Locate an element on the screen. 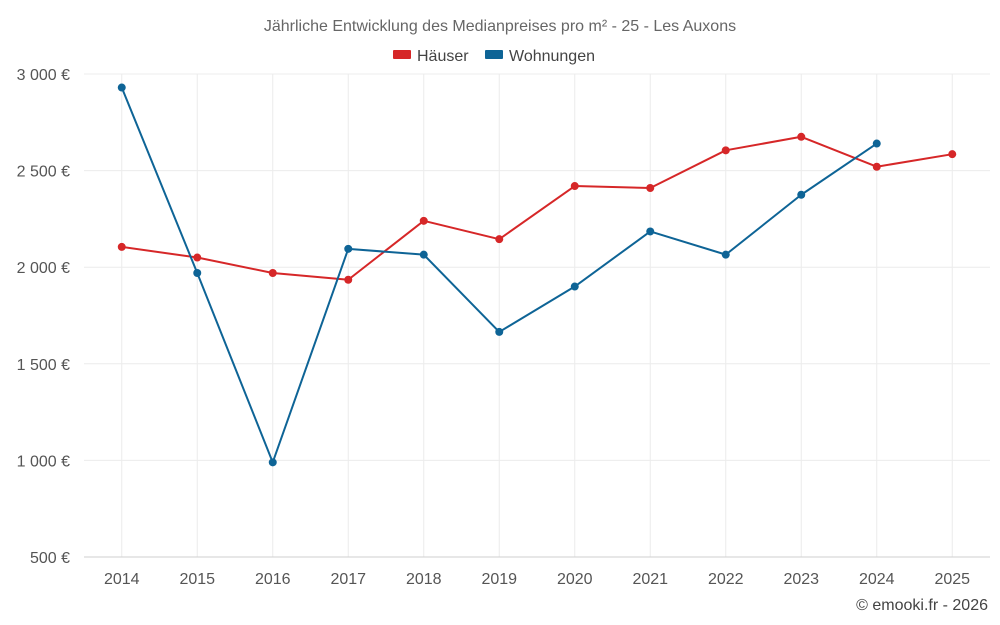 This screenshot has height=625, width=1000. y-tick-label: 1 000 € is located at coordinates (43, 461).